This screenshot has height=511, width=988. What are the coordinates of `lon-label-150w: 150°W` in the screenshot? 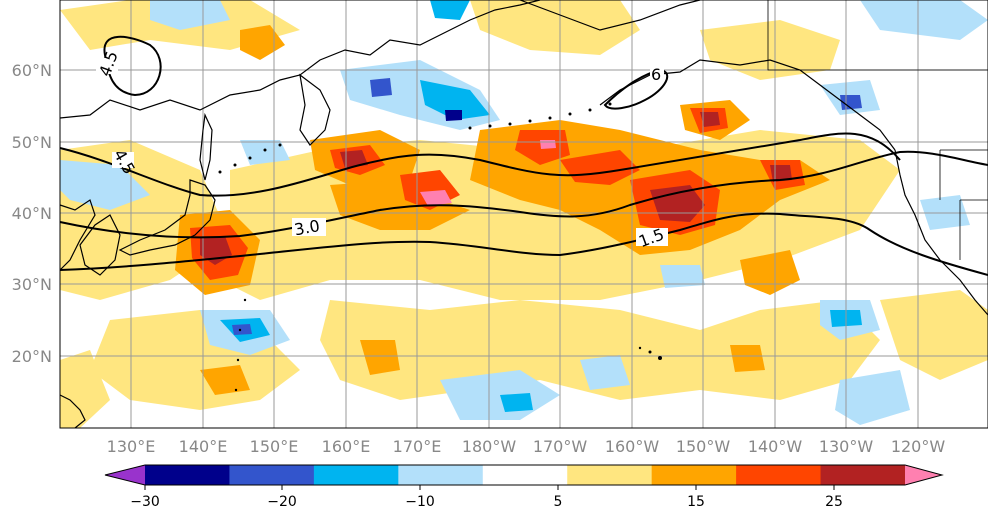 It's located at (703, 446).